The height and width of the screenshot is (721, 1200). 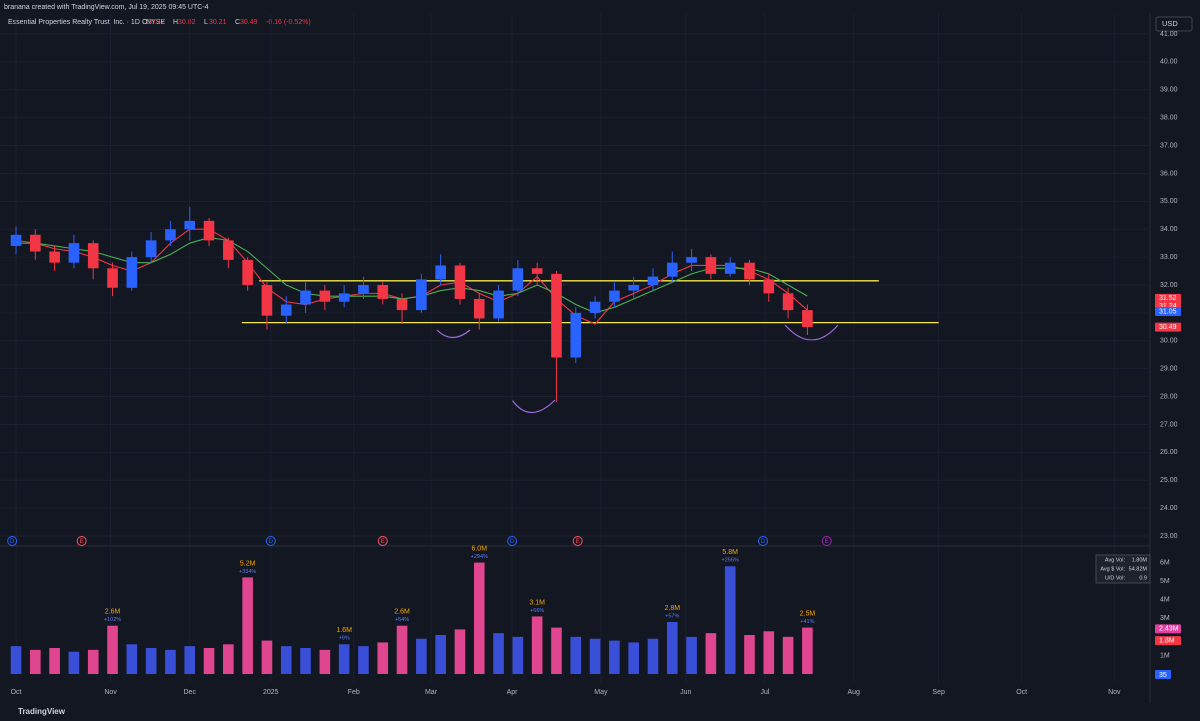 I want to click on count-label: 35, so click(x=1163, y=675).